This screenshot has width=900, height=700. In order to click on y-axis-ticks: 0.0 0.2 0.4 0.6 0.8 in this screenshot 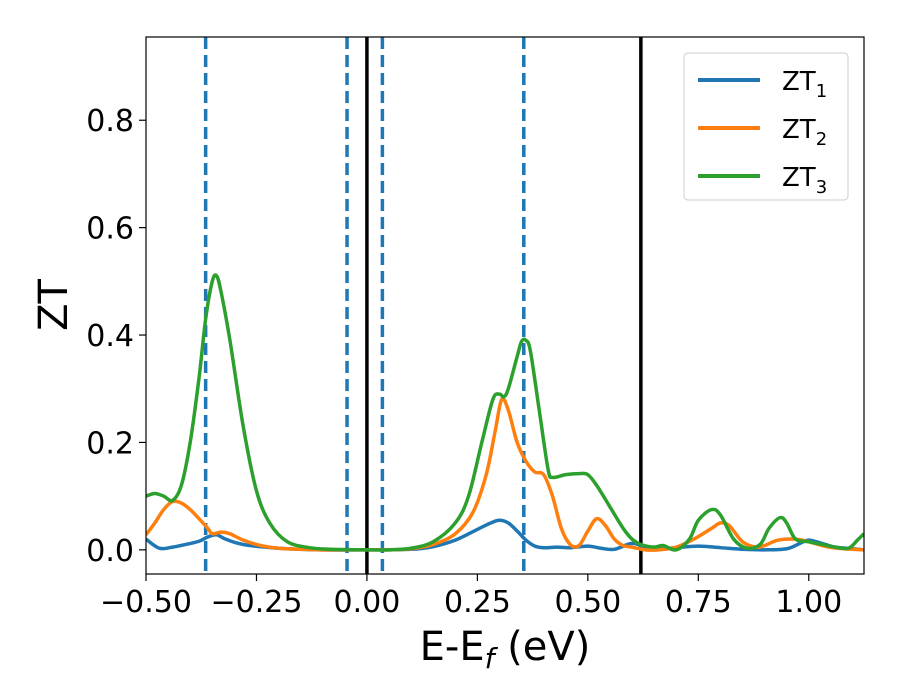, I will do `click(116, 336)`.